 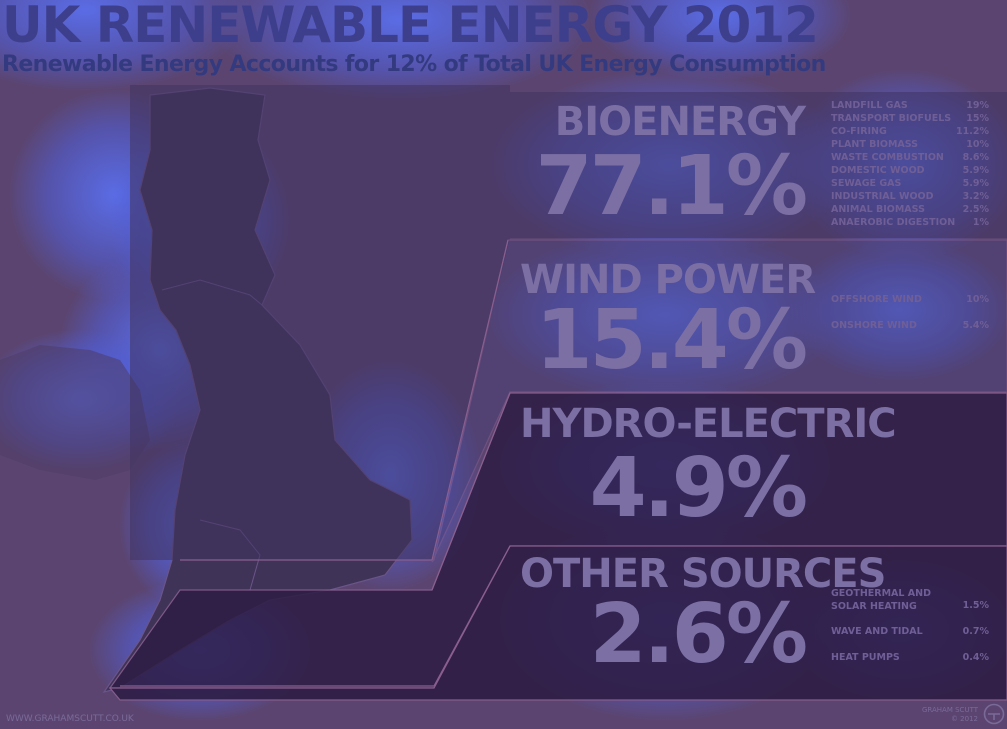 What do you see at coordinates (882, 196) in the screenshot?
I see `breakdown-name: INDUSTRIAL WOOD` at bounding box center [882, 196].